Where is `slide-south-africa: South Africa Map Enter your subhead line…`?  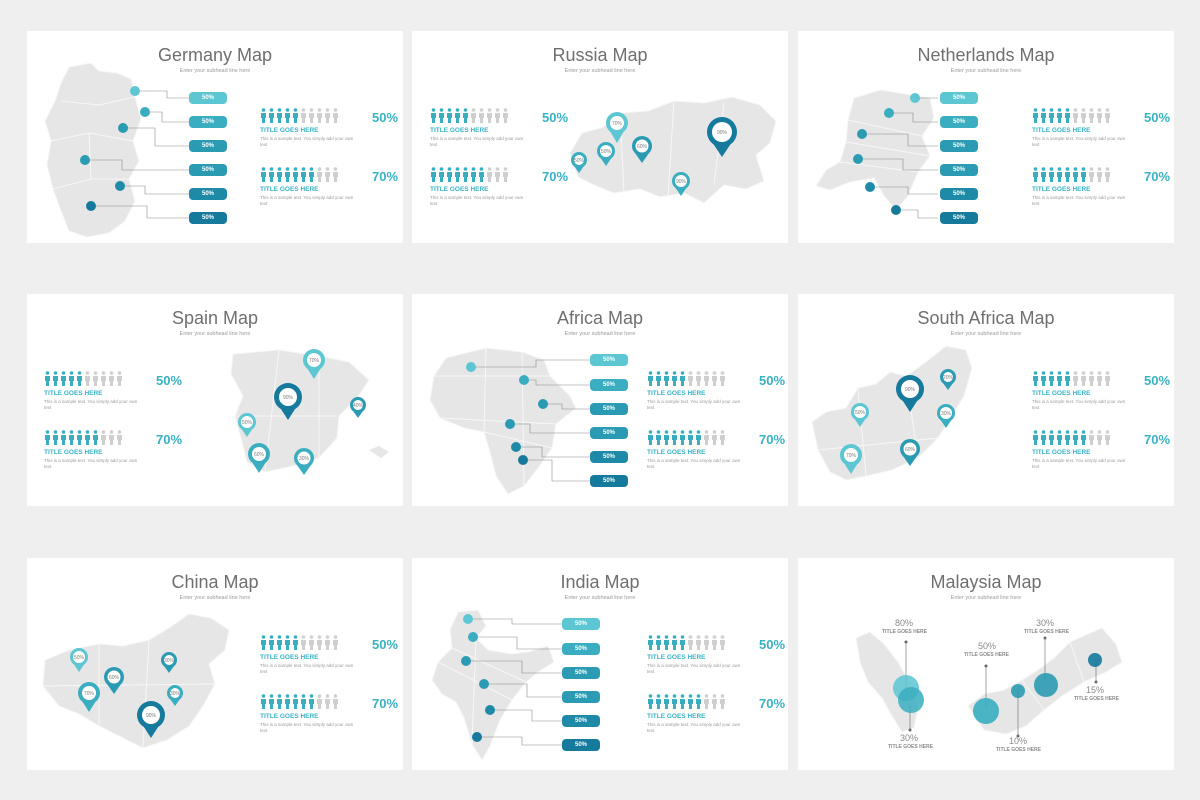 slide-south-africa: South Africa Map Enter your subhead line… is located at coordinates (986, 400).